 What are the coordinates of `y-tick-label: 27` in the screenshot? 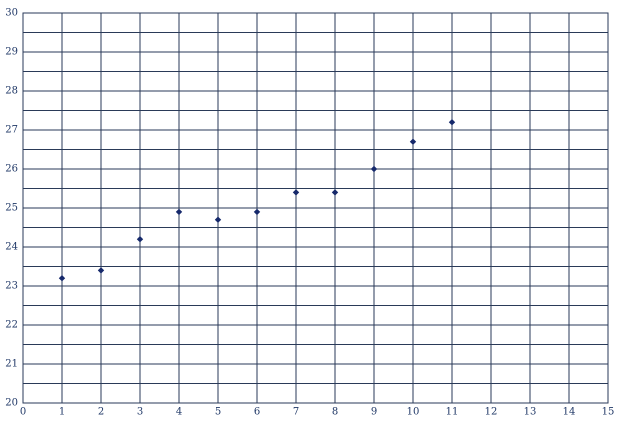 It's located at (11, 130).